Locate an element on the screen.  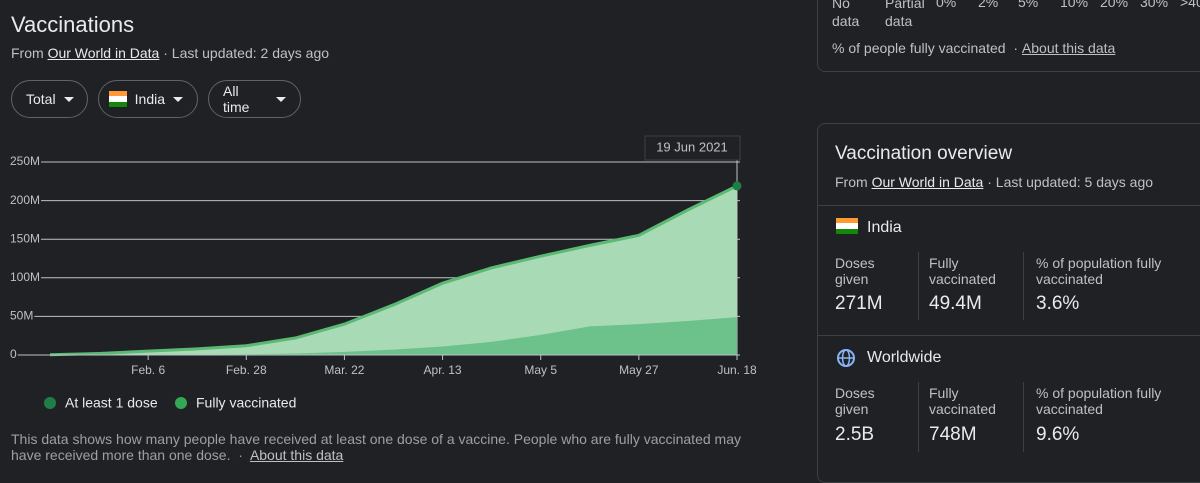
metric-dropdown: Total is located at coordinates (49, 99).